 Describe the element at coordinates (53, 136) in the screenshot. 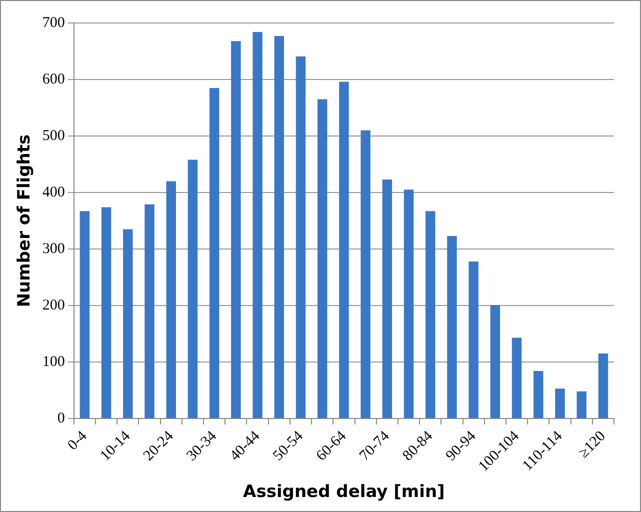

I see `y-tick-label: 500` at that location.